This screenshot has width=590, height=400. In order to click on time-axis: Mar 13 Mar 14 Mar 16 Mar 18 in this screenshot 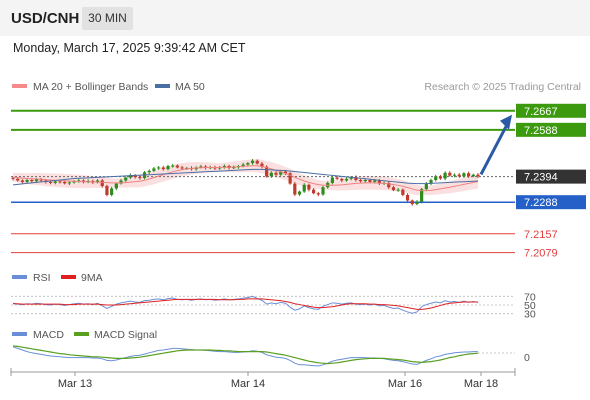, I will do `click(263, 379)`.